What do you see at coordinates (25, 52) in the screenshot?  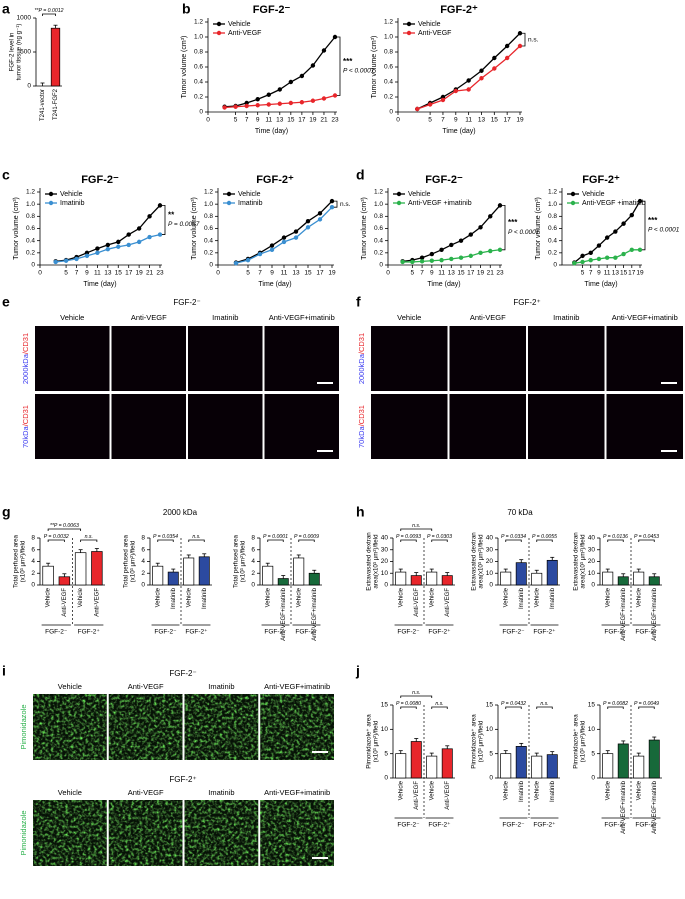 I see `y-tick-label: 500` at bounding box center [25, 52].